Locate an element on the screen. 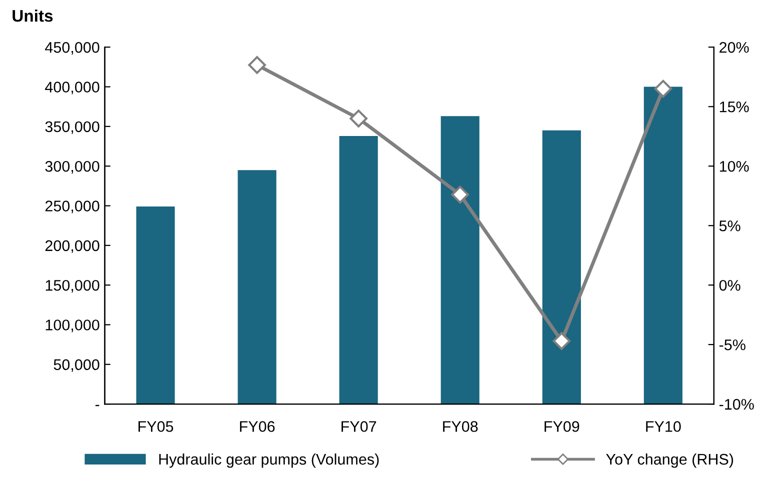 This screenshot has height=481, width=776. y-tick-label: 350,000 is located at coordinates (72, 127).